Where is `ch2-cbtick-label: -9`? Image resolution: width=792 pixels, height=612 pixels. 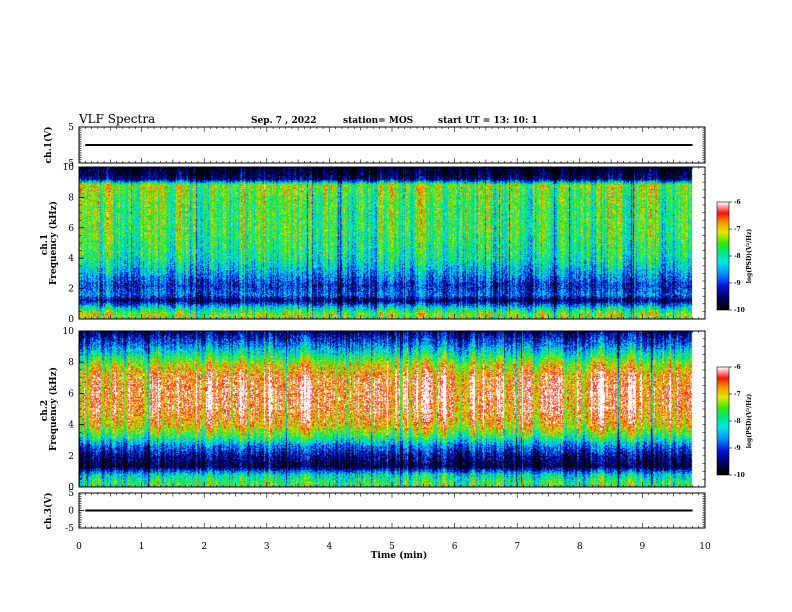 ch2-cbtick-label: -9 is located at coordinates (737, 448).